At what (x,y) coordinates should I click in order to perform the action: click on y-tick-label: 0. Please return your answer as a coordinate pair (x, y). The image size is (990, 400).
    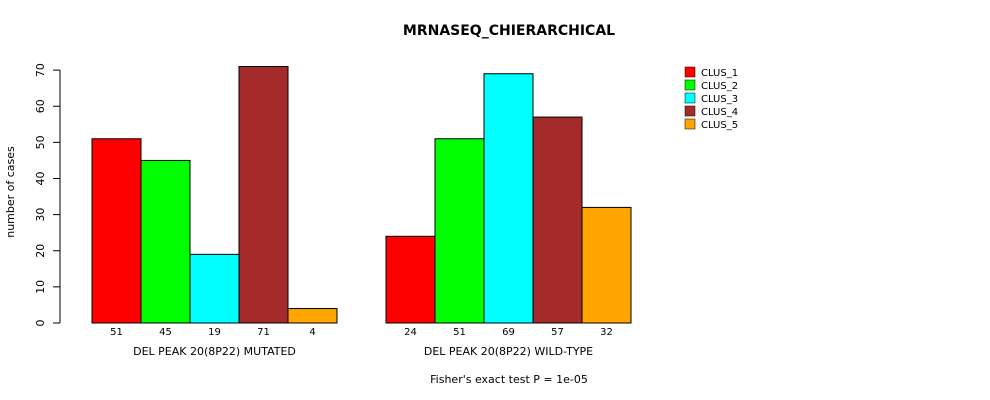
    Looking at the image, I should click on (40, 323).